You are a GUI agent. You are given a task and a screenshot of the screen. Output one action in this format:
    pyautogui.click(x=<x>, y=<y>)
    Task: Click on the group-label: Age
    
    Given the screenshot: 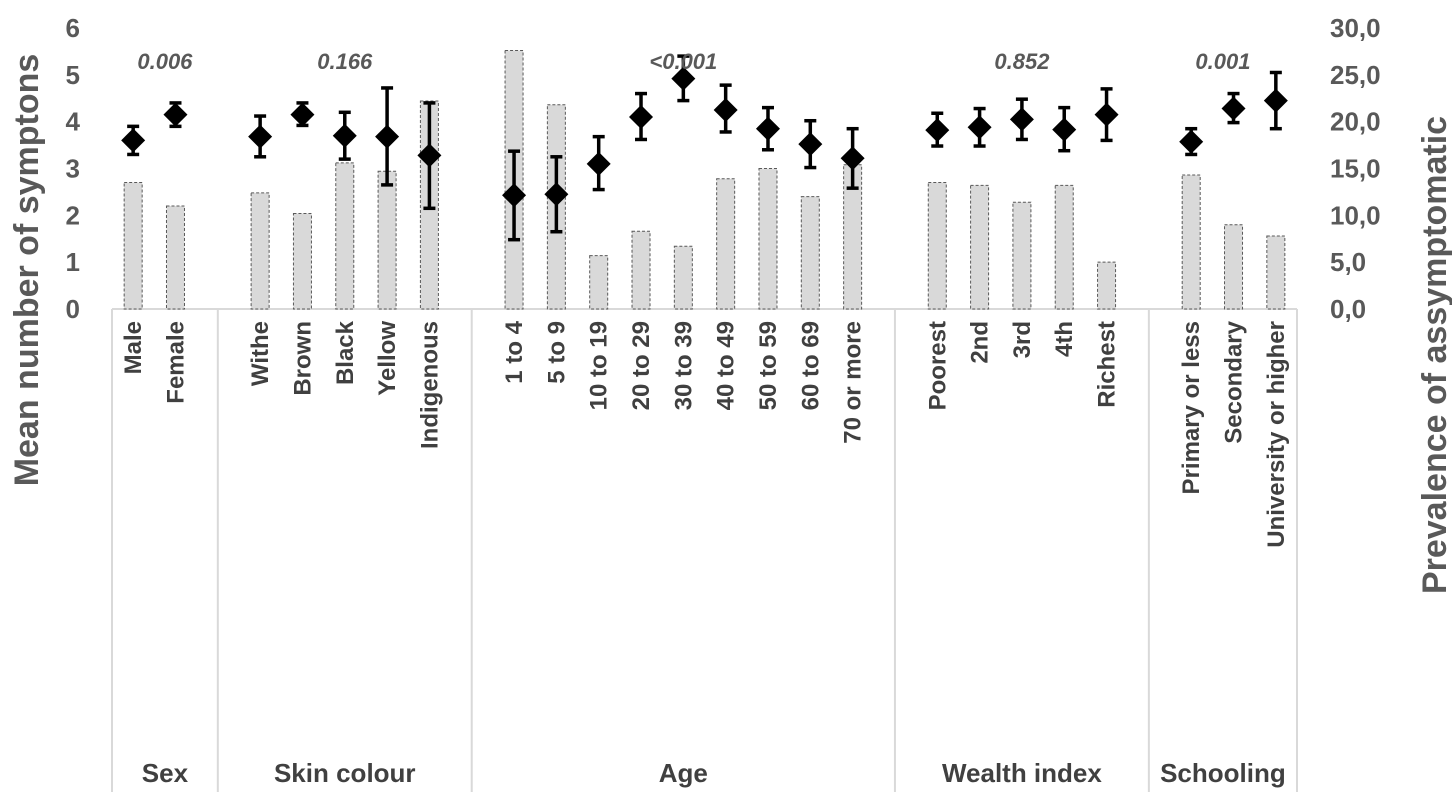 What is the action you would take?
    pyautogui.click(x=683, y=773)
    